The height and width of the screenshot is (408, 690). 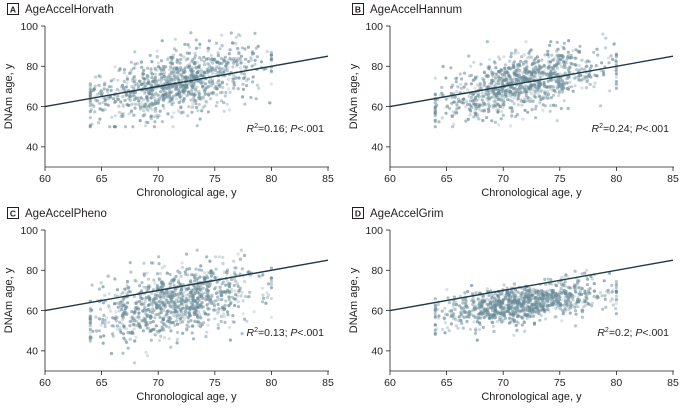 What do you see at coordinates (619, 129) in the screenshot?
I see `r2-value: =0.24;` at bounding box center [619, 129].